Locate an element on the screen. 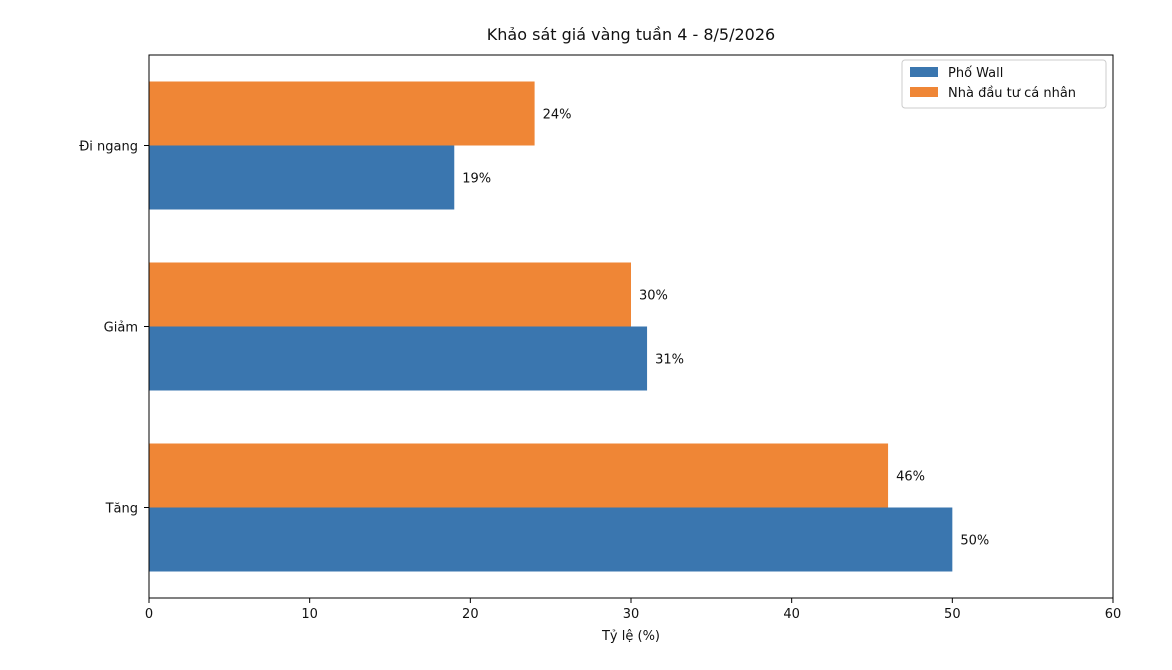 Image resolution: width=1172 pixels, height=670 pixels. x-axis: 0 10 20 30 40 50 60 is located at coordinates (633, 610).